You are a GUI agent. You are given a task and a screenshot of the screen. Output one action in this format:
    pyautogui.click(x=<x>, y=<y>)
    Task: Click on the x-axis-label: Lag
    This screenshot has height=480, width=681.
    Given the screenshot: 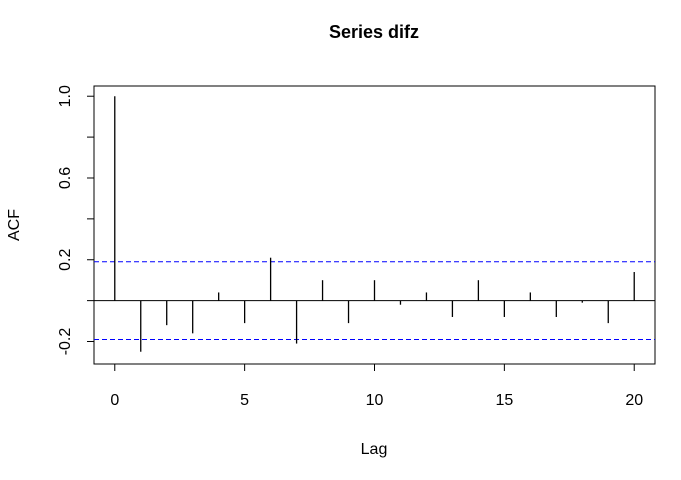 What is the action you would take?
    pyautogui.click(x=374, y=449)
    